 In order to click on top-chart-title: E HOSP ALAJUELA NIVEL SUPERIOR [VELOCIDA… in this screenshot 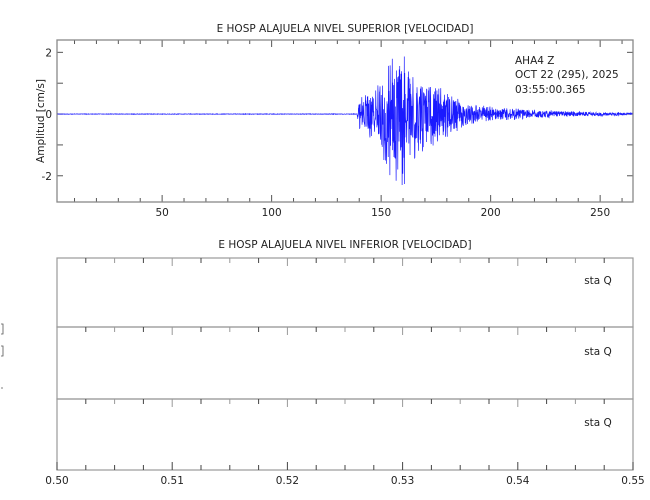, I will do `click(345, 29)`.